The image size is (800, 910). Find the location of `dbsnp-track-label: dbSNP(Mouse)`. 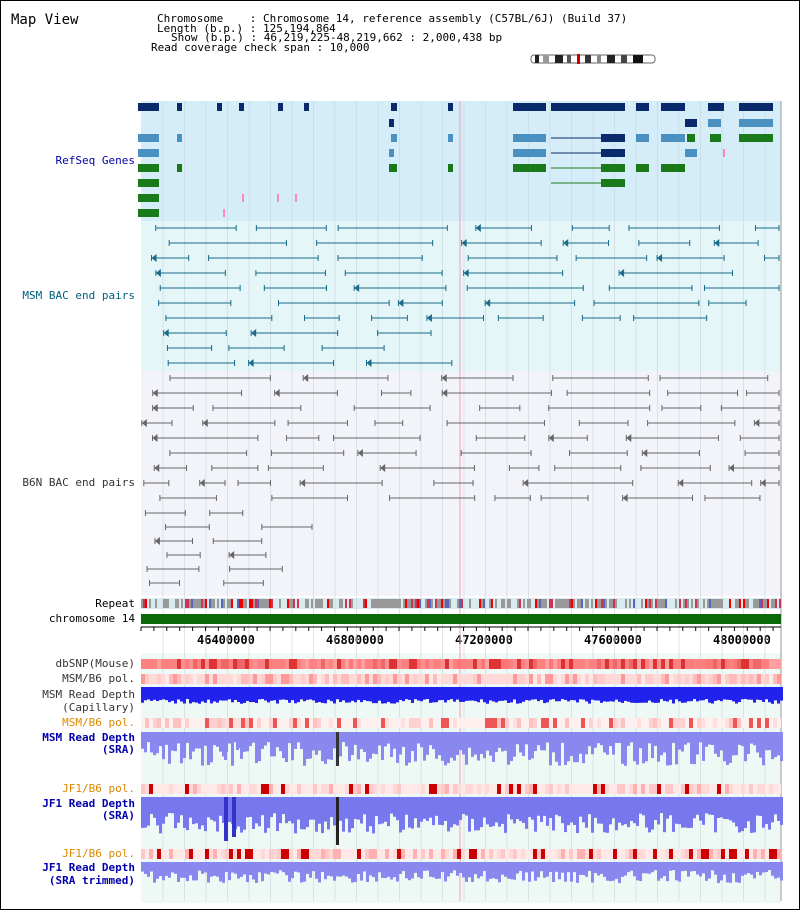

dbsnp-track-label: dbSNP(Mouse) is located at coordinates (95, 663).